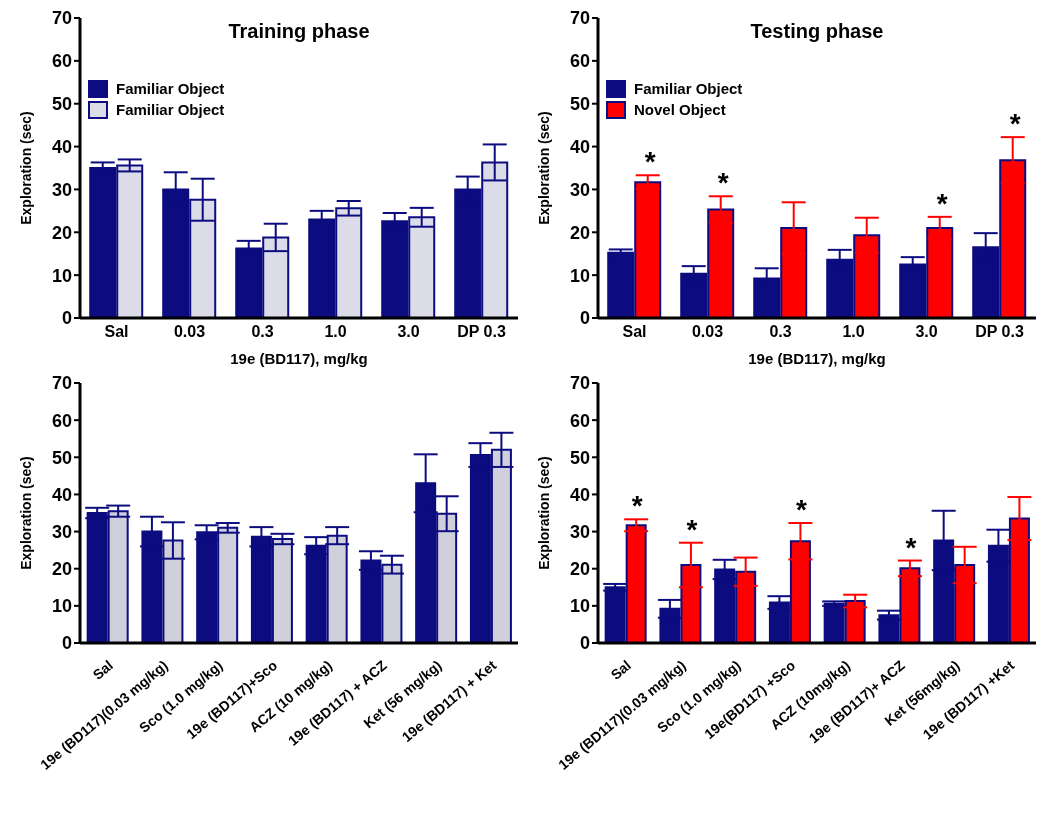 This screenshot has height=825, width=1054. I want to click on legend-label: Novel Object, so click(680, 110).